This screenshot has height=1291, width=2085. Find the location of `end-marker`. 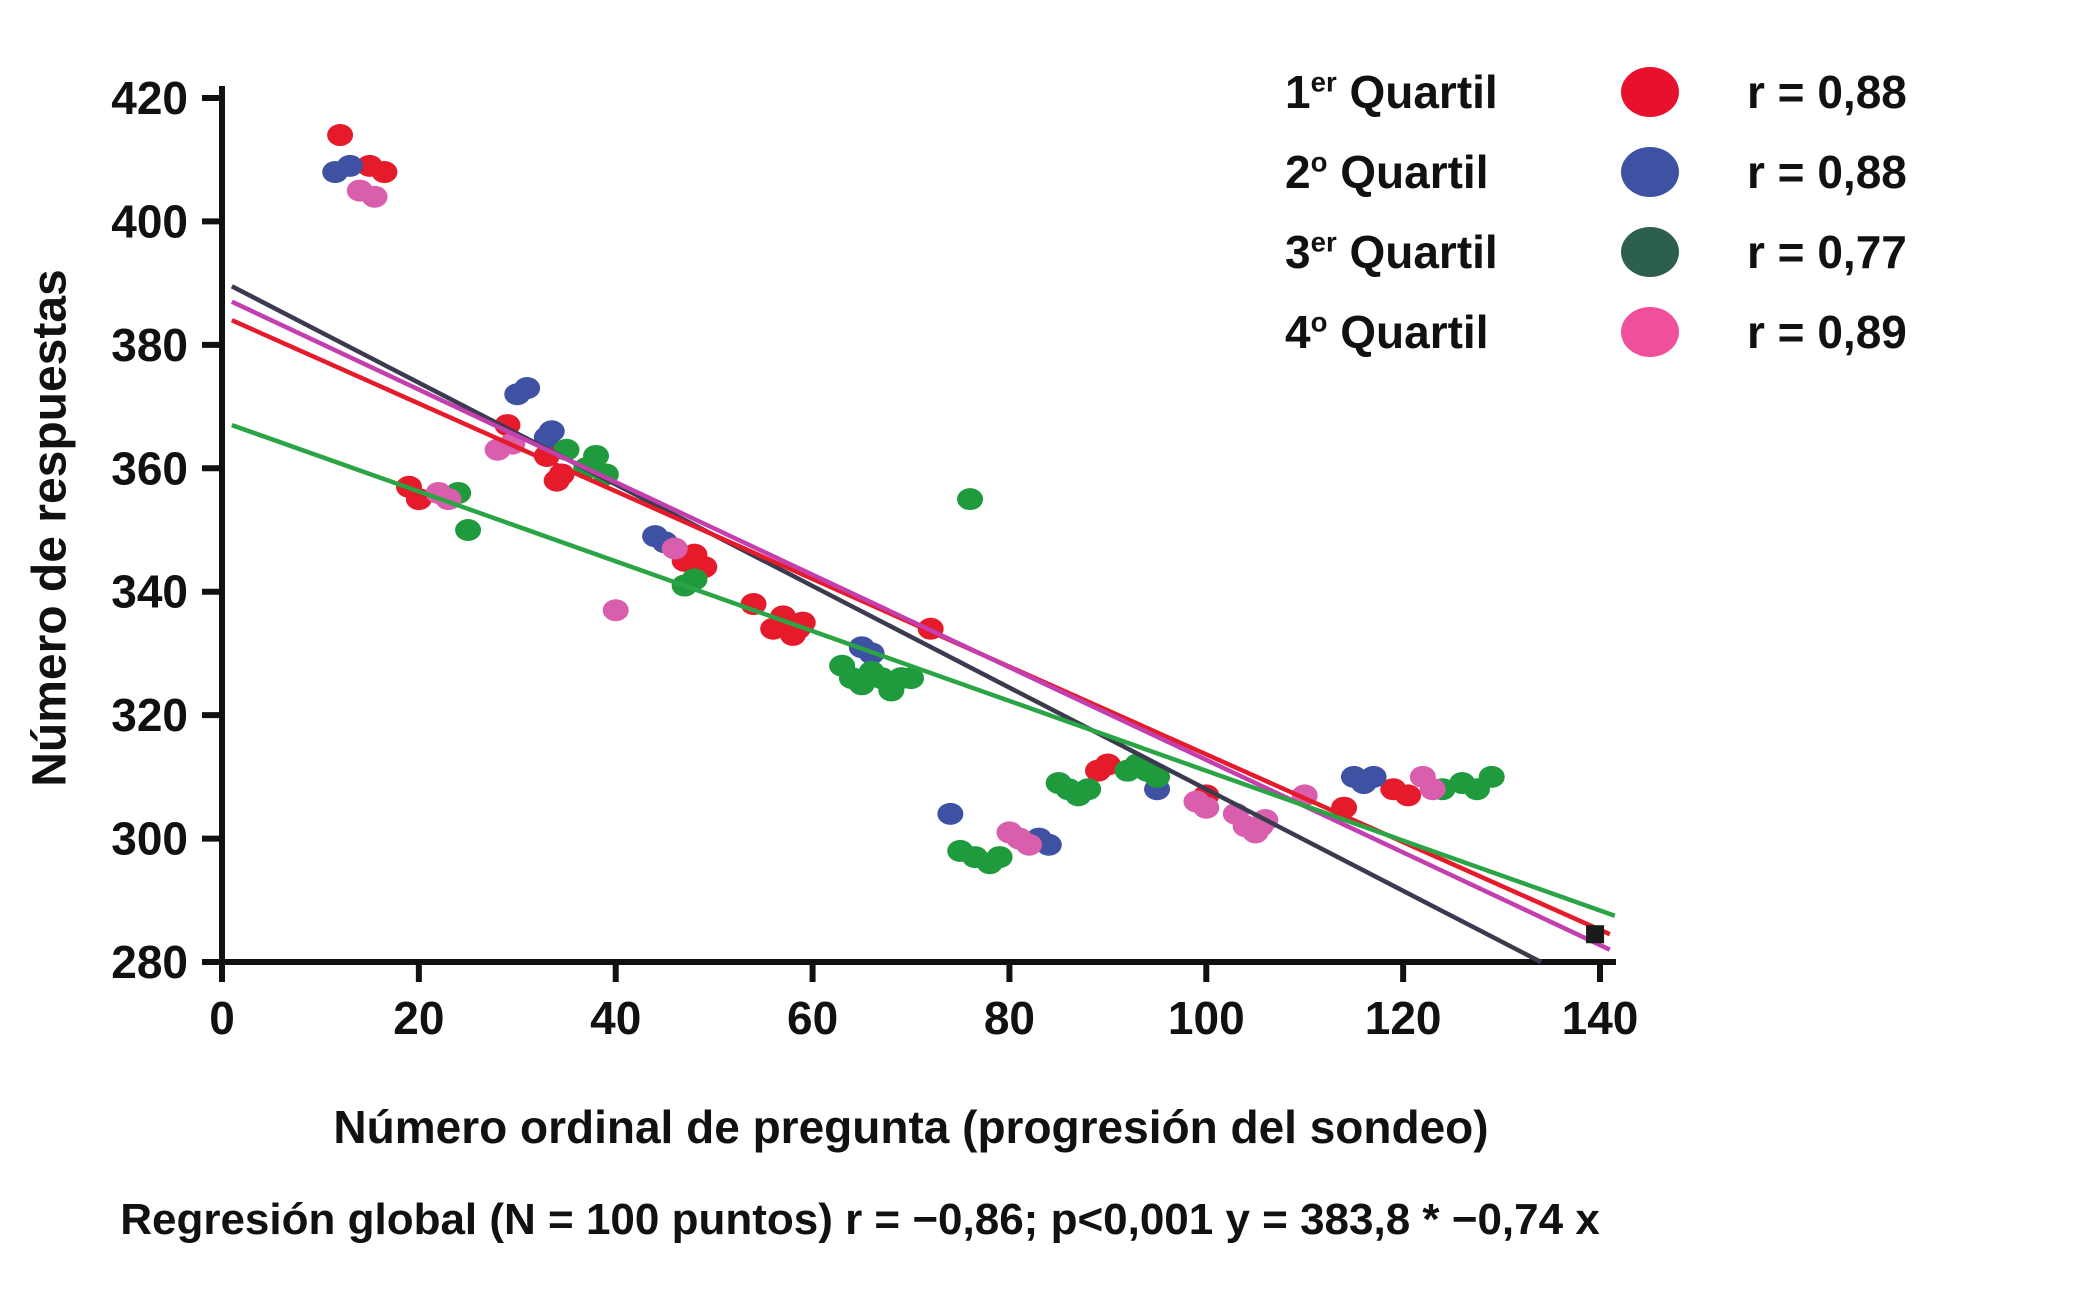

end-marker is located at coordinates (1595, 934).